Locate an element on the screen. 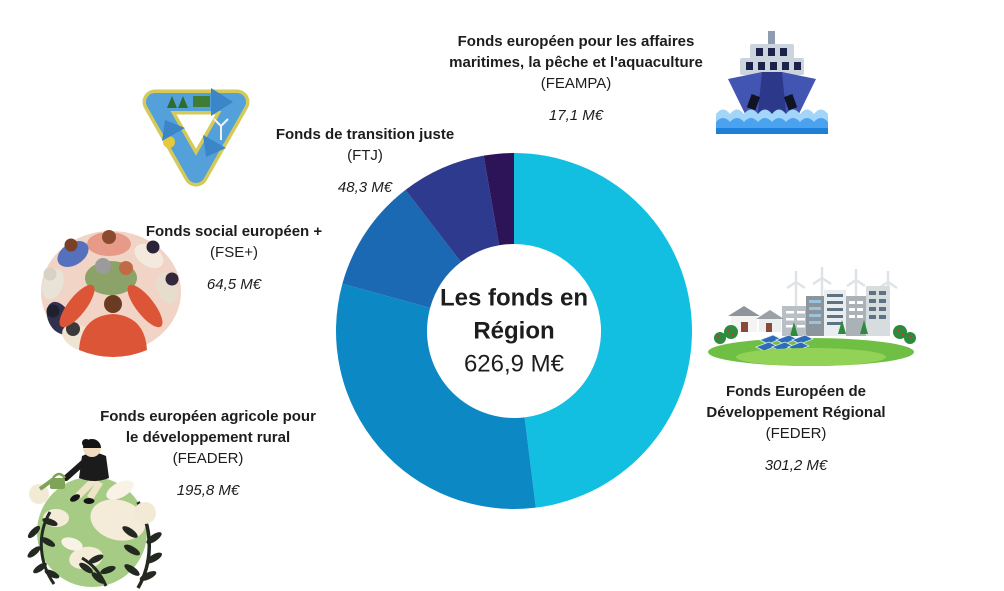 The width and height of the screenshot is (1004, 591). donut-center-label: Les fonds en Région 626,9 M€ is located at coordinates (514, 331).